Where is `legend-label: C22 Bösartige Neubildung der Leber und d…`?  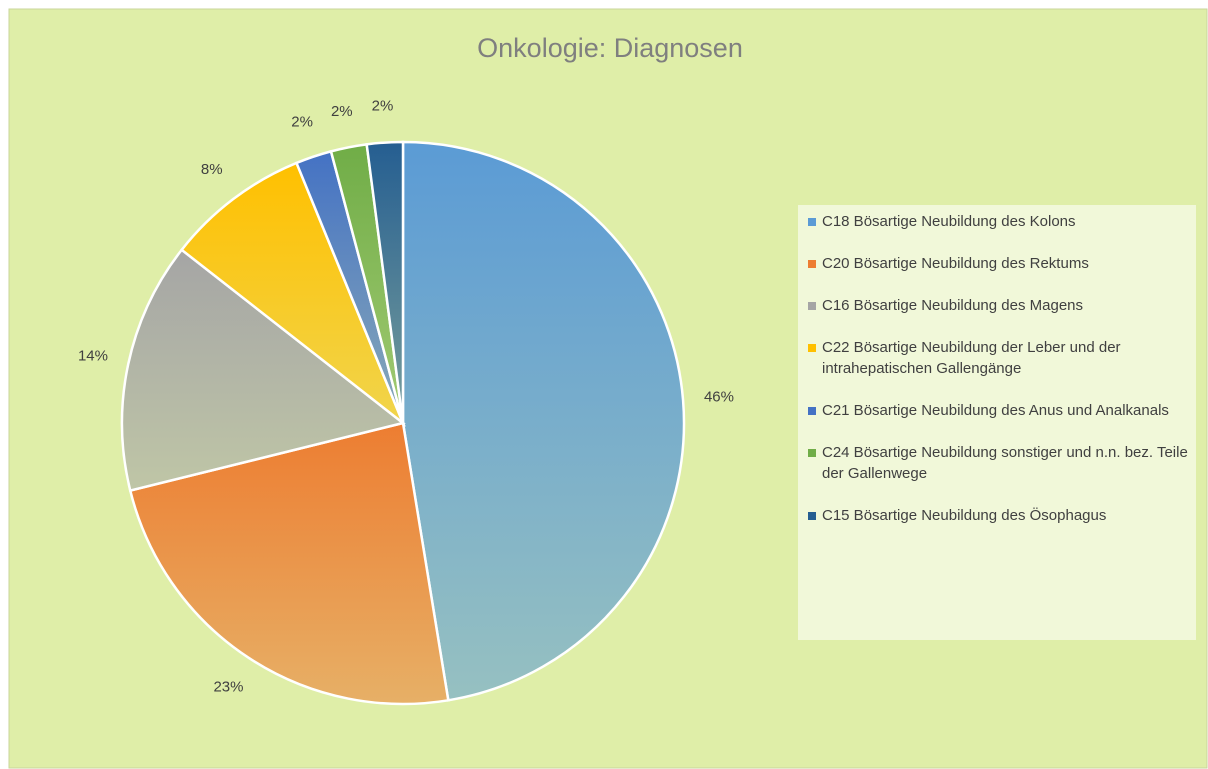 legend-label: C22 Bösartige Neubildung der Leber und d… is located at coordinates (971, 358).